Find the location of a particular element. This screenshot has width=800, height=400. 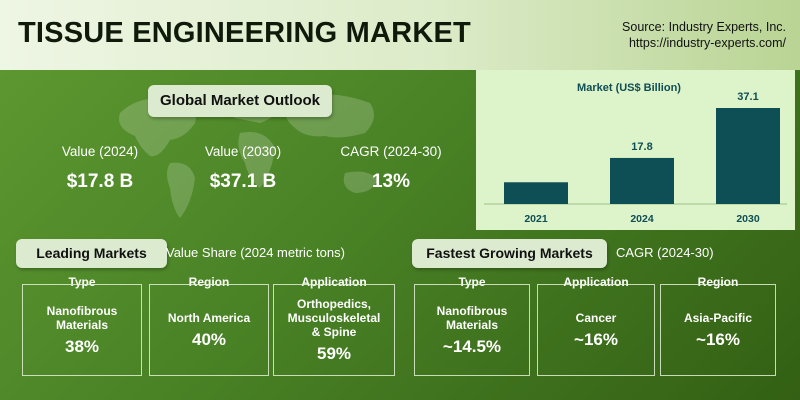

leading-card-region: North America 40% is located at coordinates (209, 330).